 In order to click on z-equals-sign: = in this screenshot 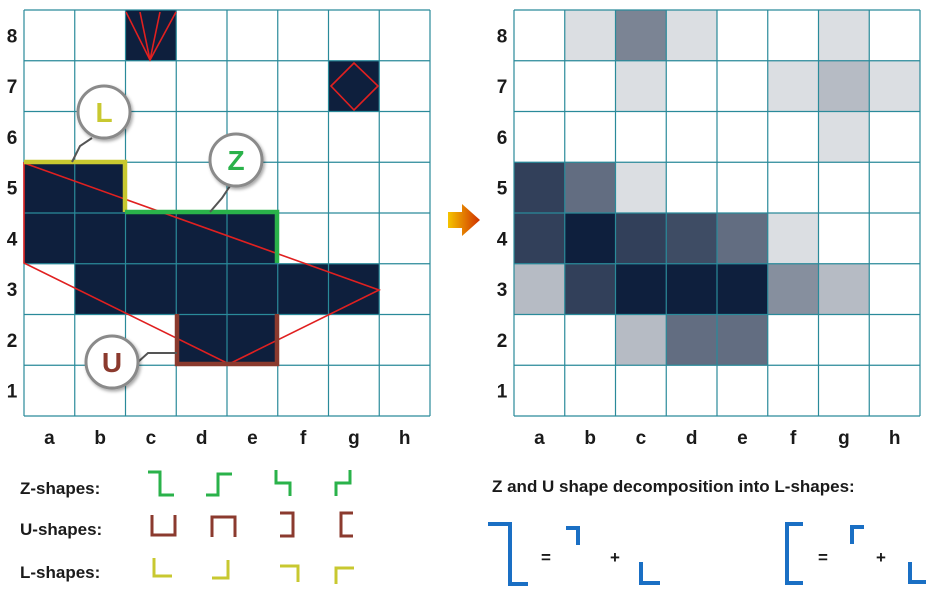, I will do `click(546, 557)`.